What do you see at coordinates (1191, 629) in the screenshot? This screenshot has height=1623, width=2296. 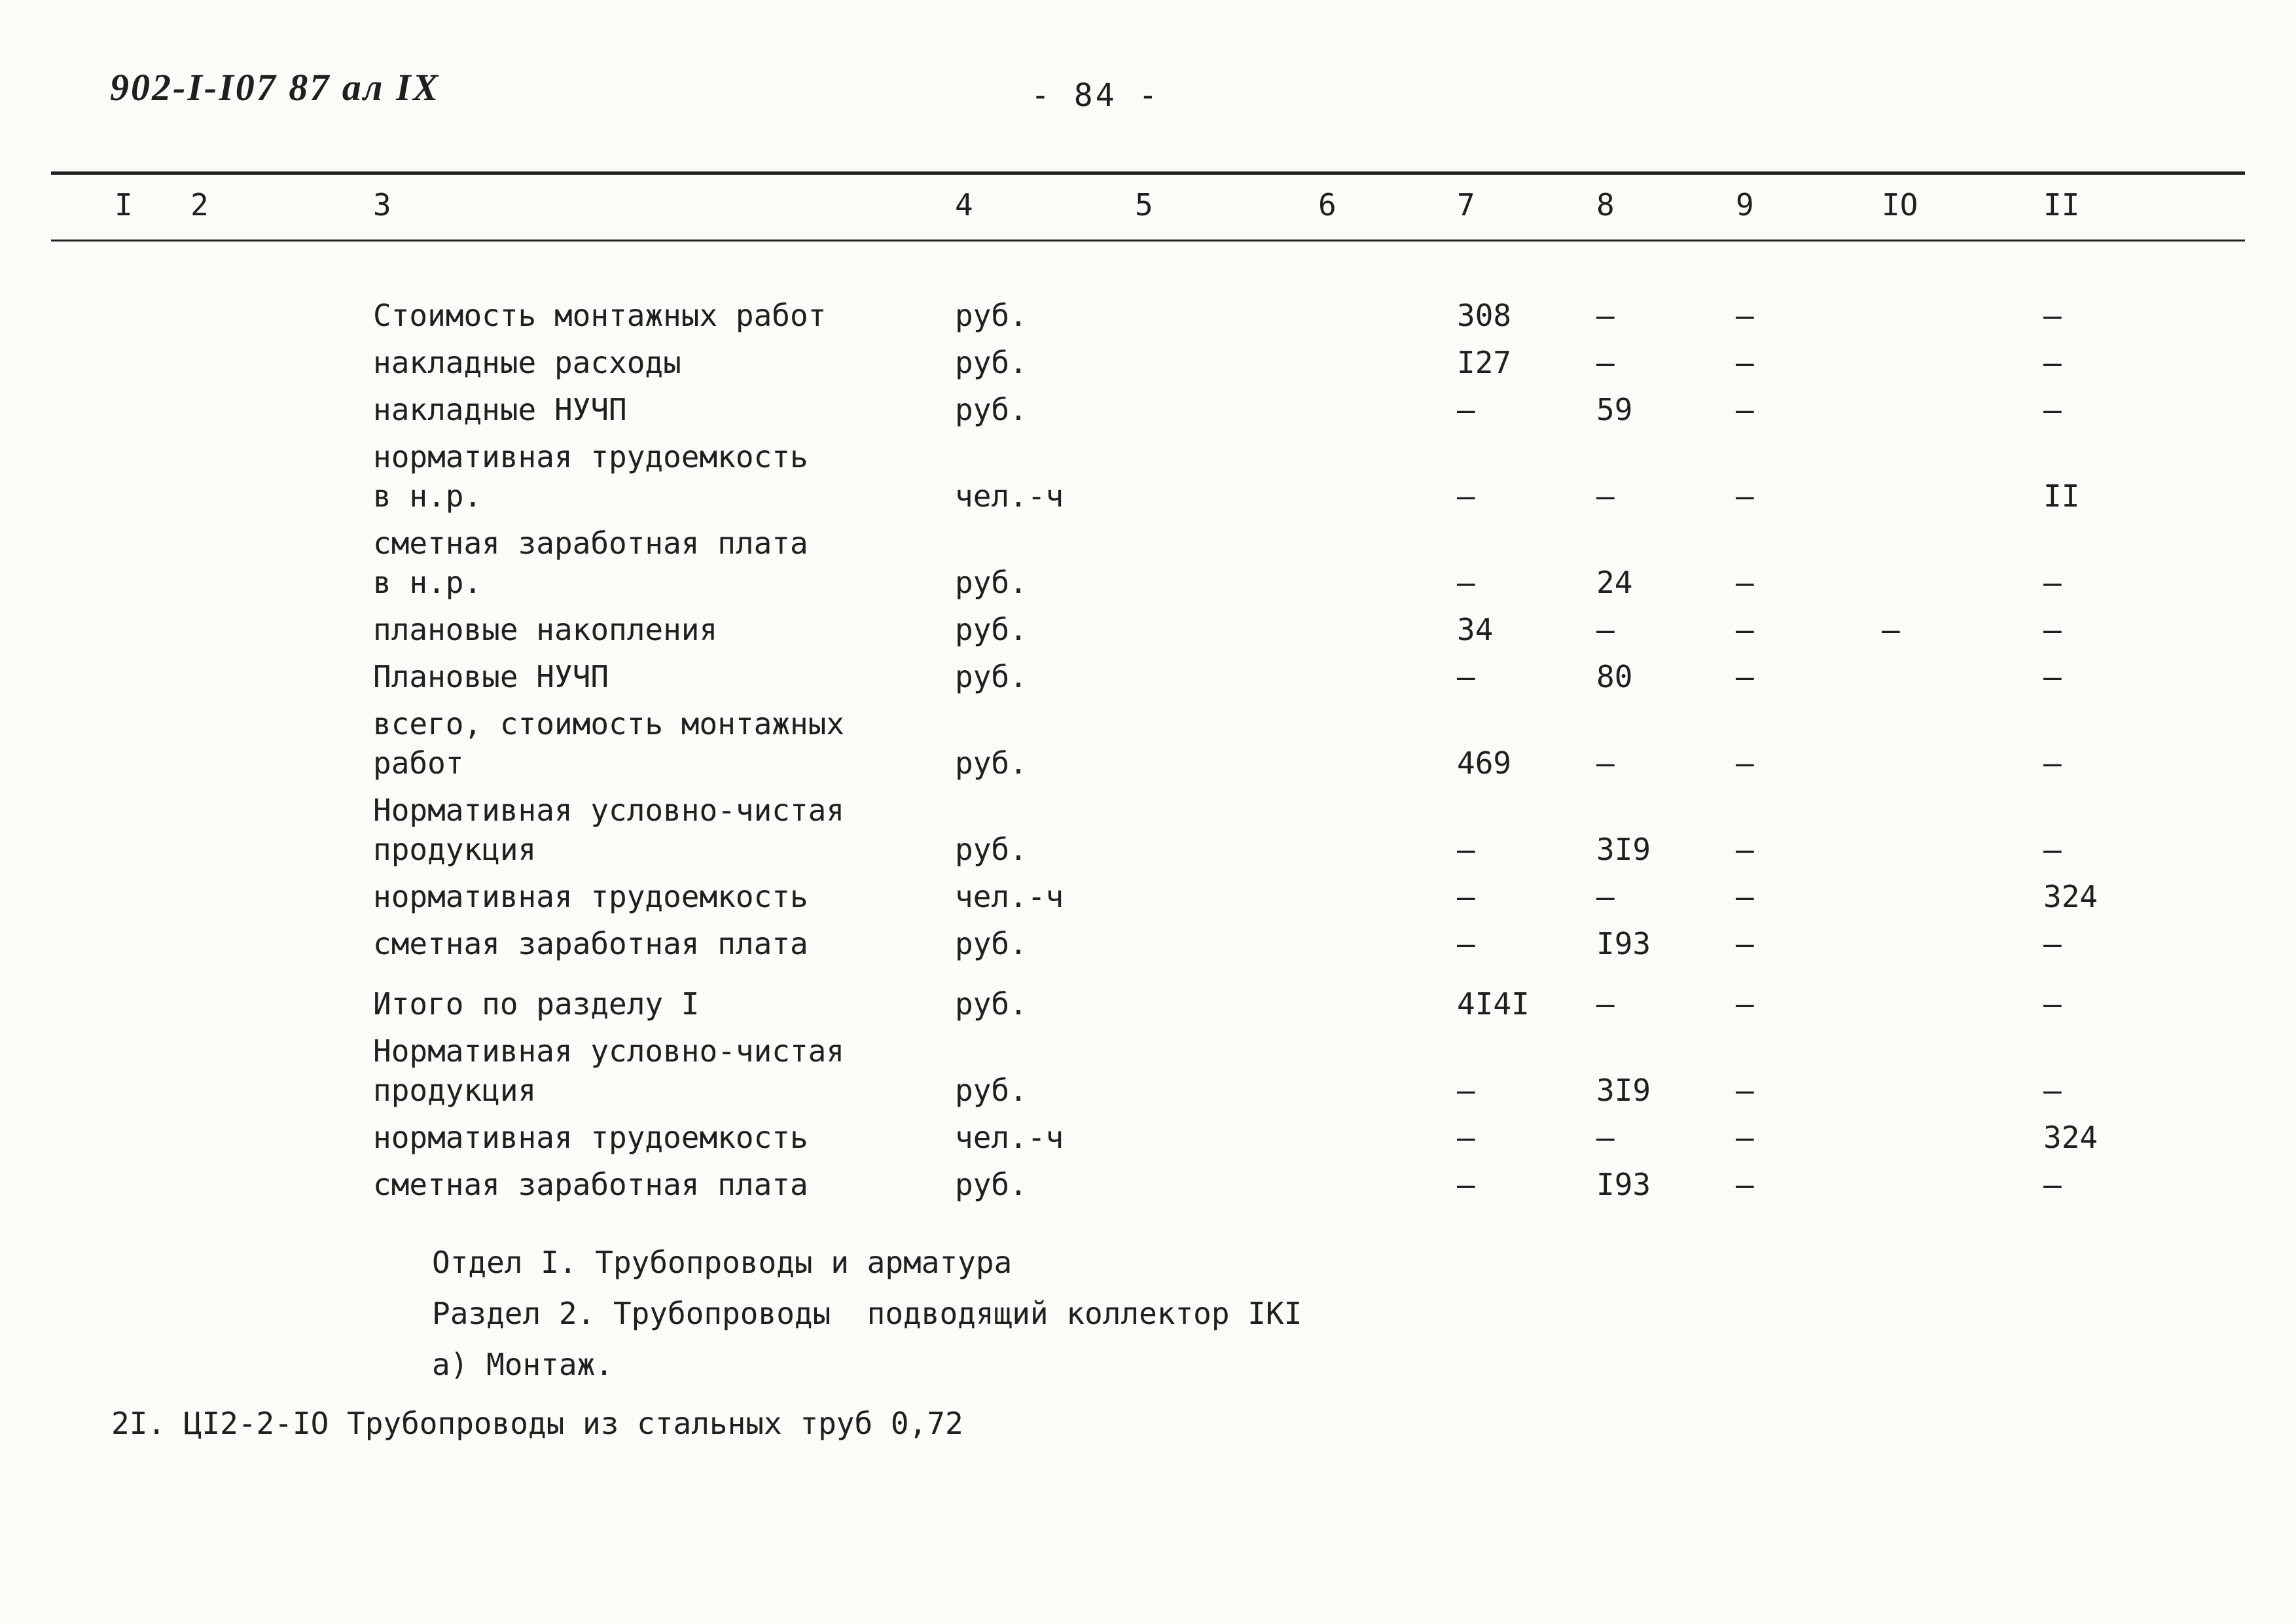 I see `table-row: плановые накопления руб. 34 – – – –` at bounding box center [1191, 629].